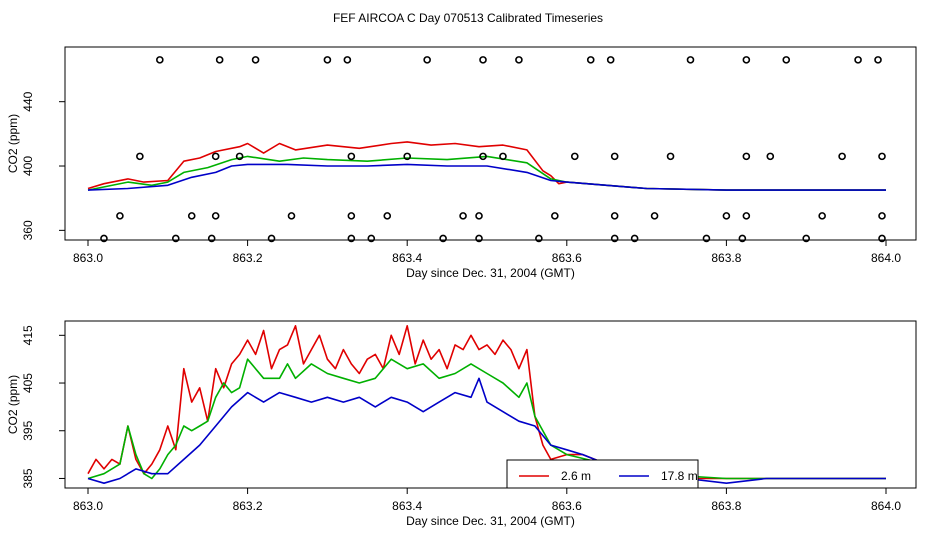  What do you see at coordinates (28, 230) in the screenshot?
I see `y-tick-label: 360` at bounding box center [28, 230].